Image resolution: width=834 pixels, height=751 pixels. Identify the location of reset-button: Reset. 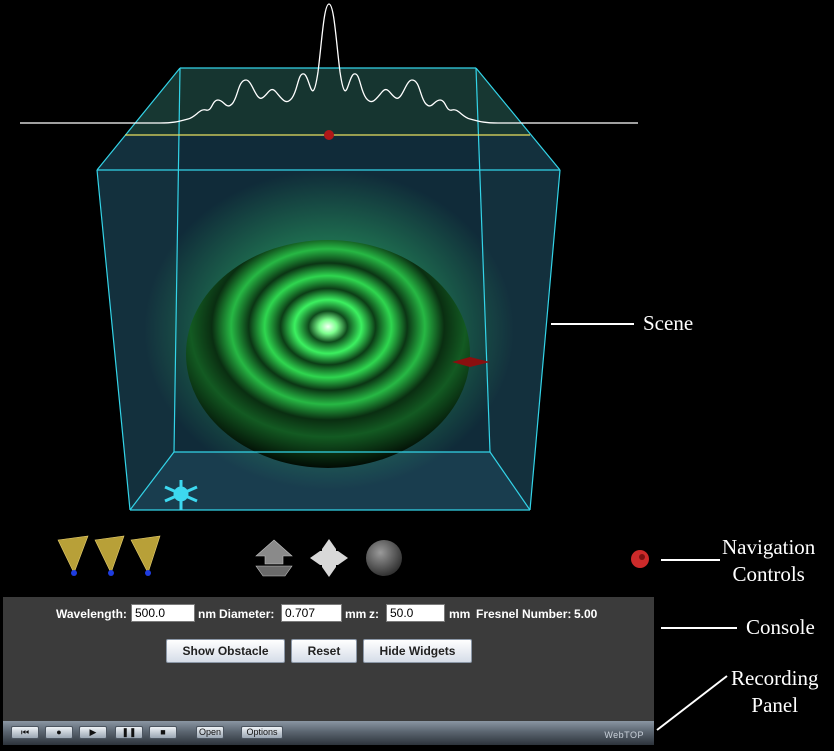
(324, 651).